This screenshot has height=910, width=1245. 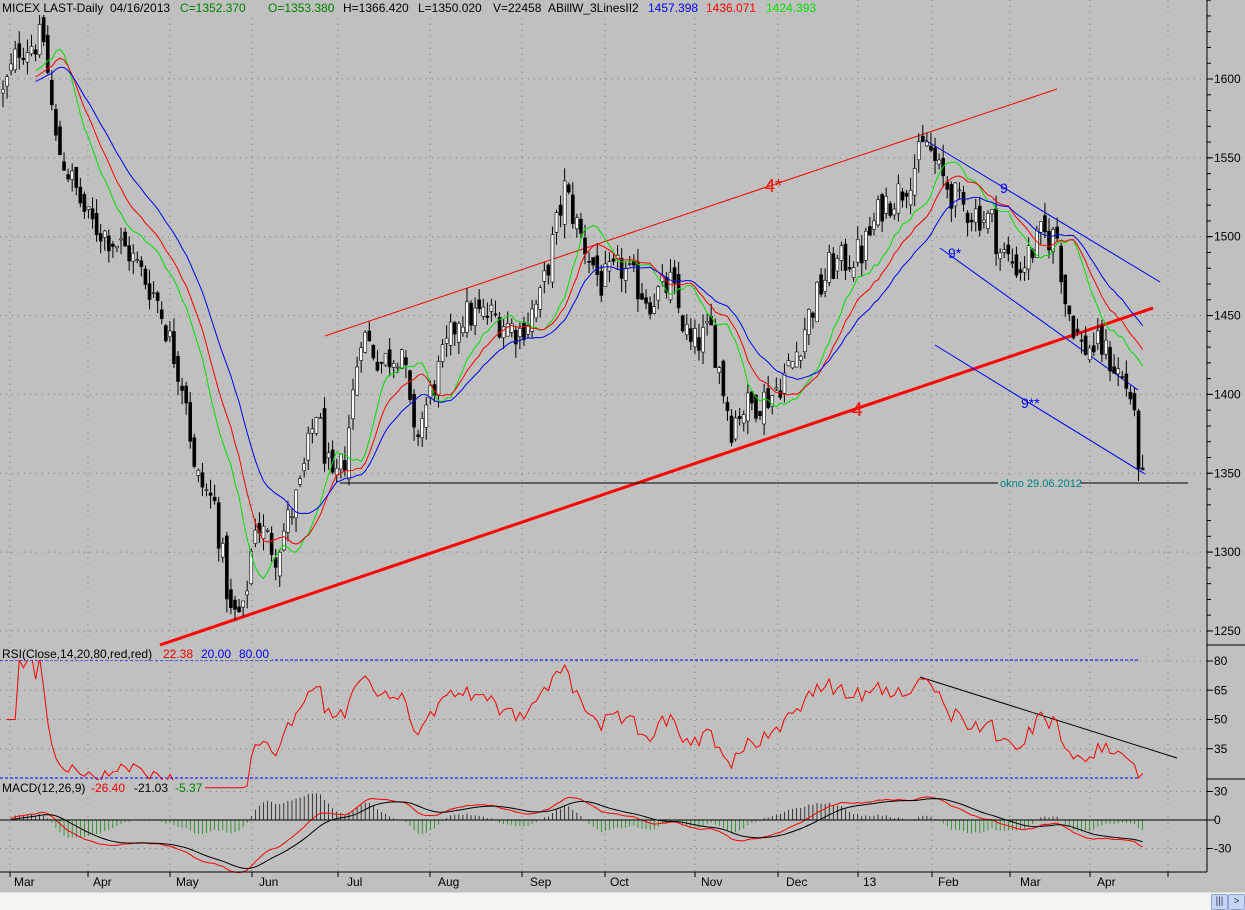 What do you see at coordinates (108, 788) in the screenshot?
I see `macd-value: -26.40` at bounding box center [108, 788].